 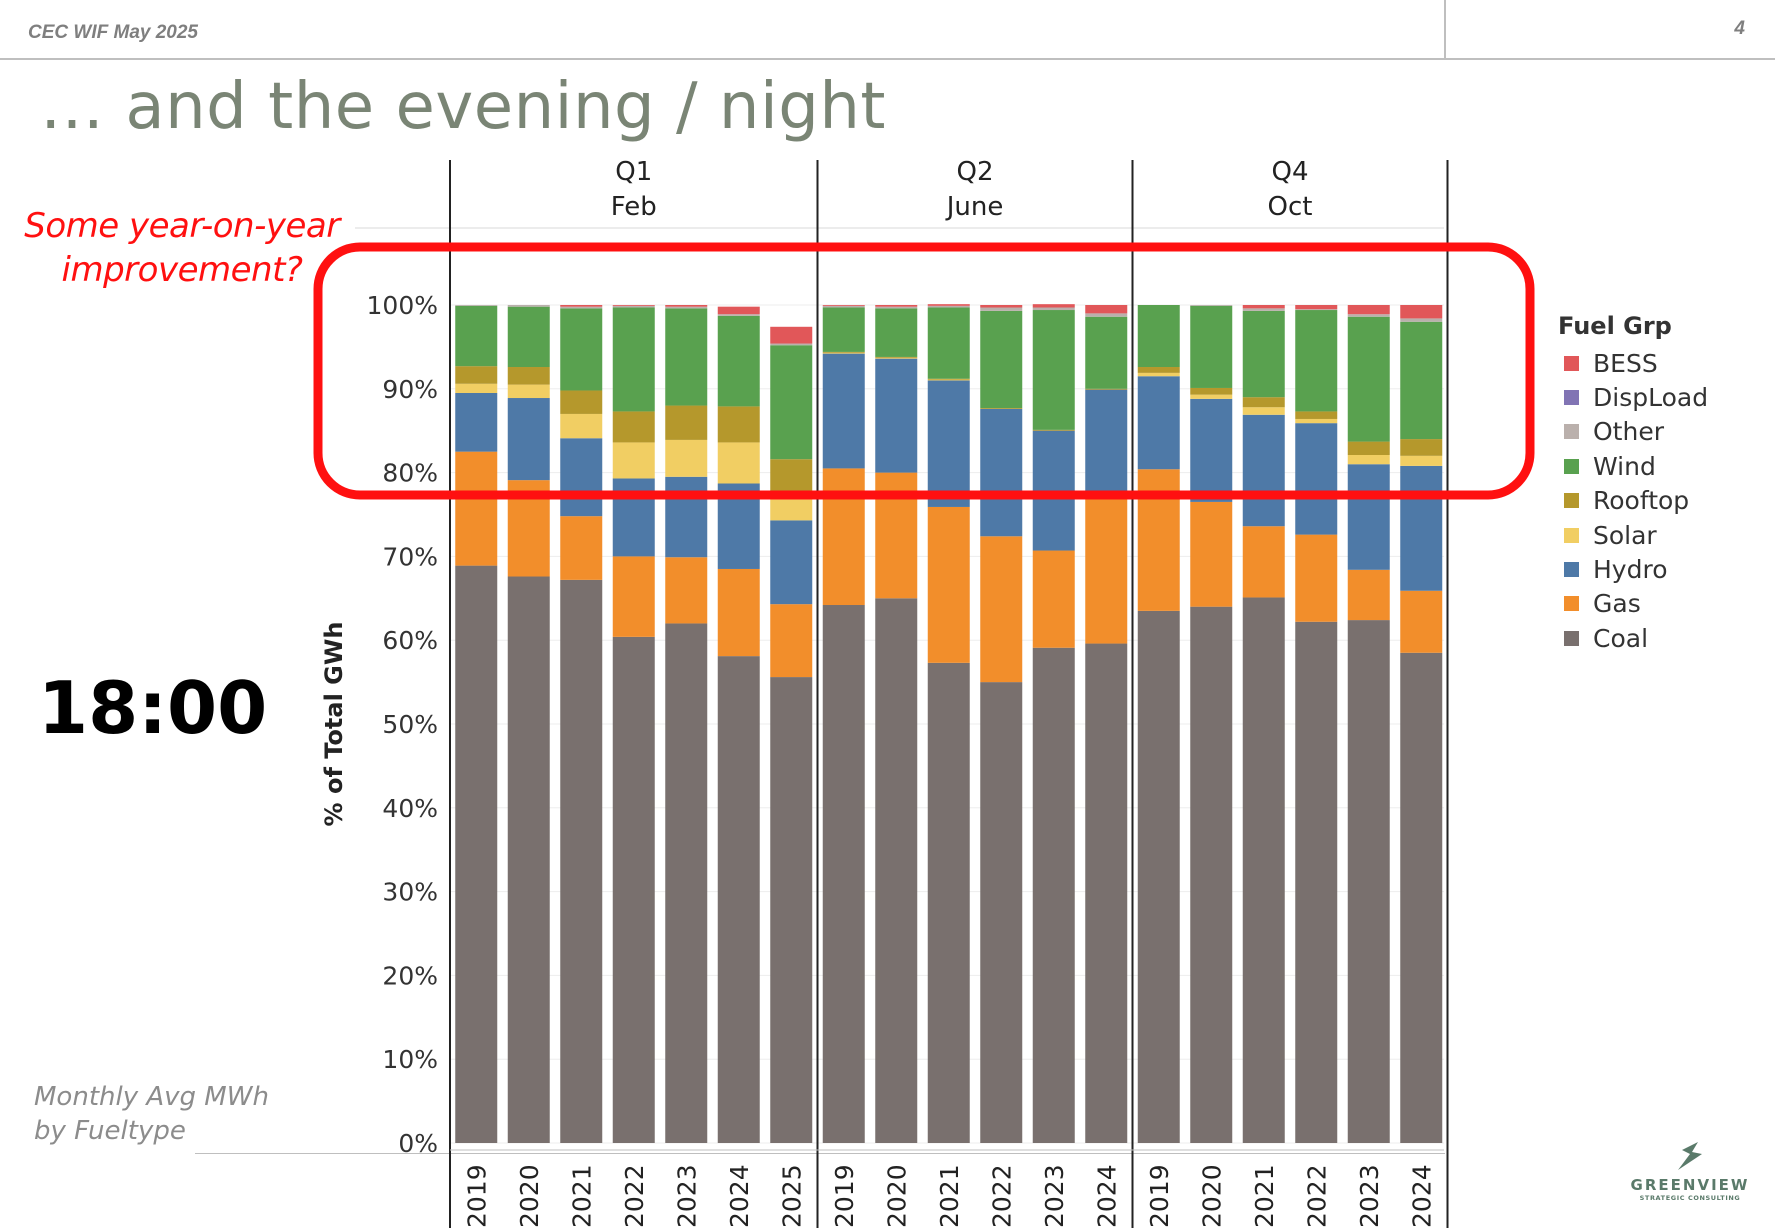 I want to click on y-tick-label: 0%, so click(x=418, y=1143).